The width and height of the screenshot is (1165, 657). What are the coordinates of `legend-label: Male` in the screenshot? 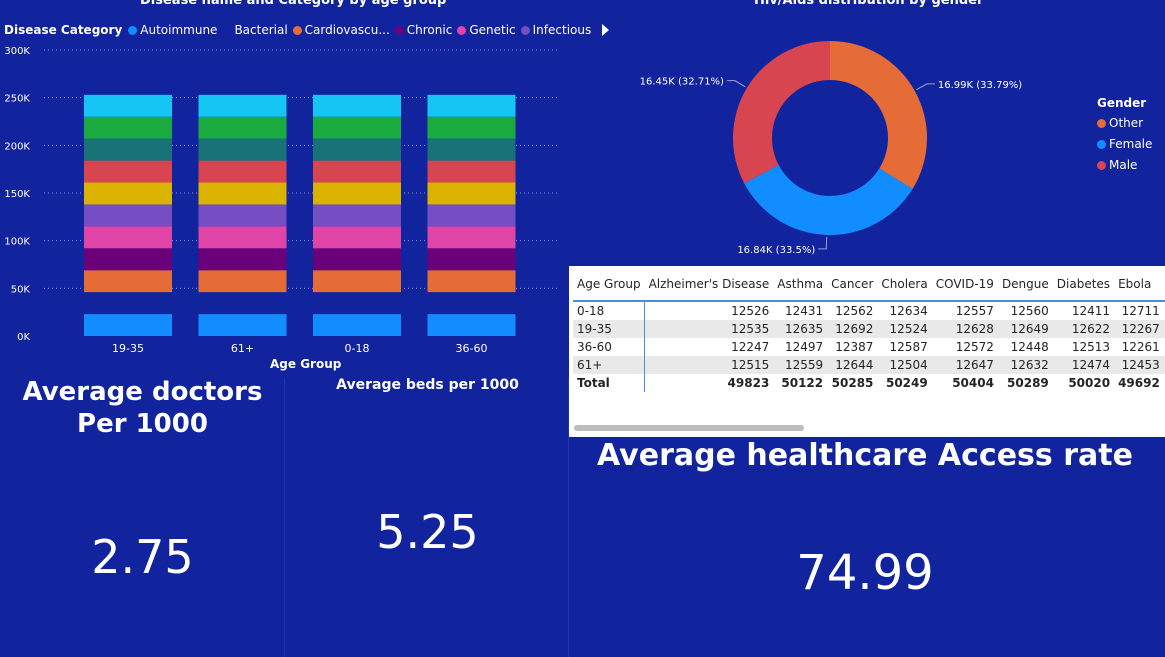 It's located at (1123, 165).